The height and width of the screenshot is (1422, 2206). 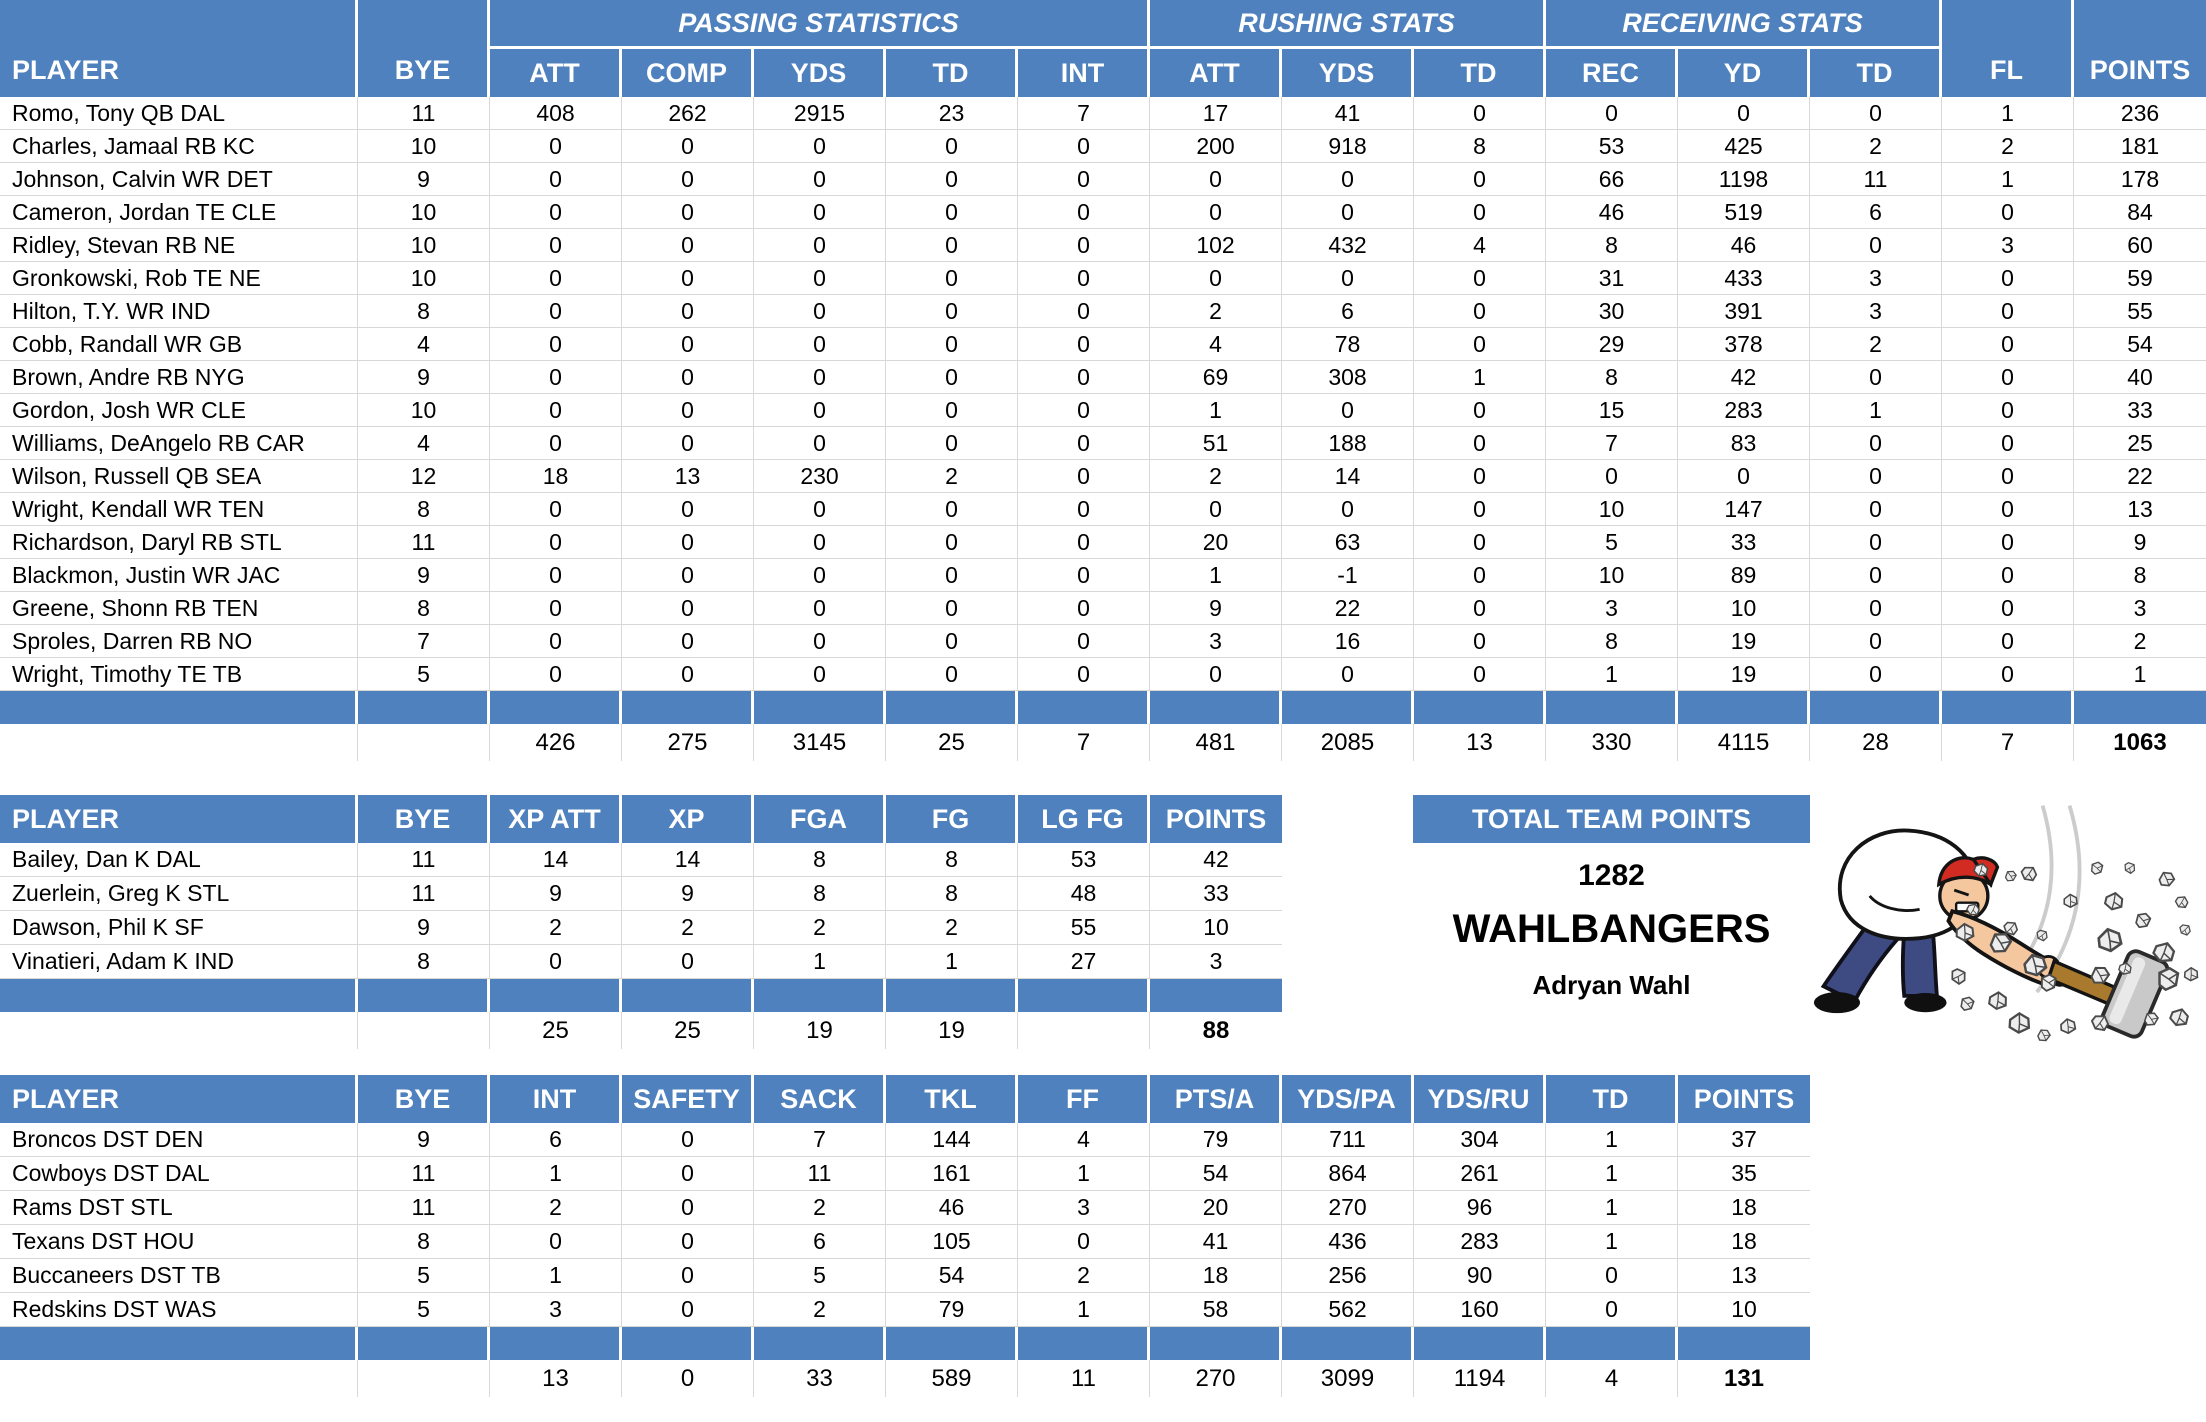 What do you see at coordinates (424, 48) in the screenshot?
I see `header-bye: BYE` at bounding box center [424, 48].